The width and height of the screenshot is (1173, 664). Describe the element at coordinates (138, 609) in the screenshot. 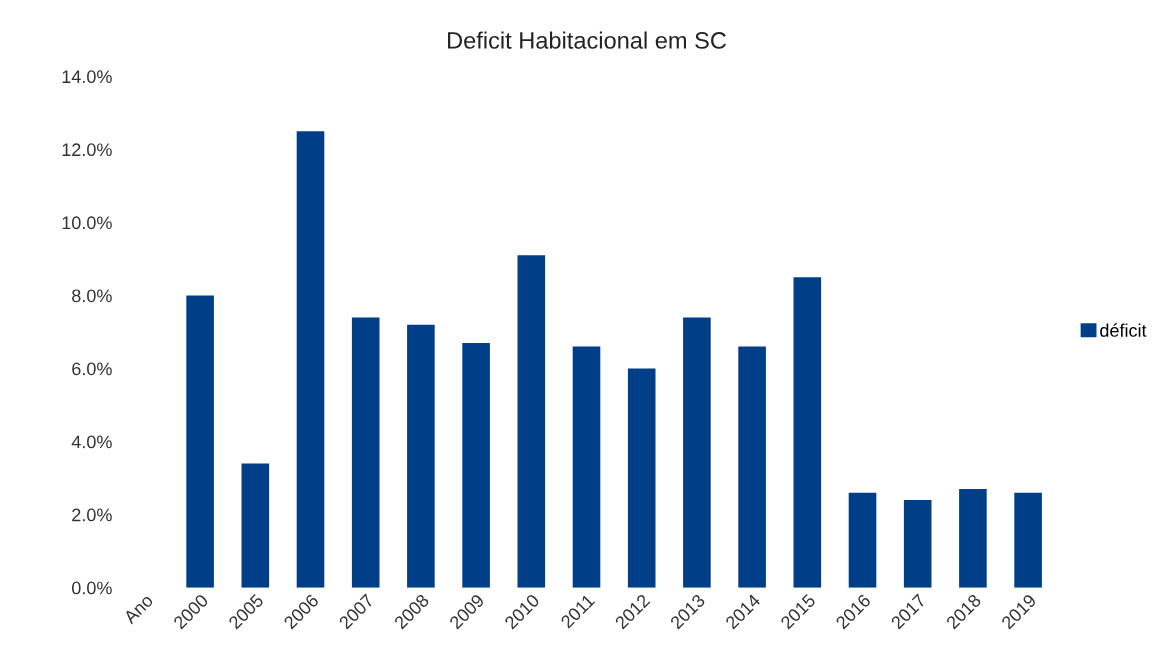

I see `x-tick-label: Ano` at that location.